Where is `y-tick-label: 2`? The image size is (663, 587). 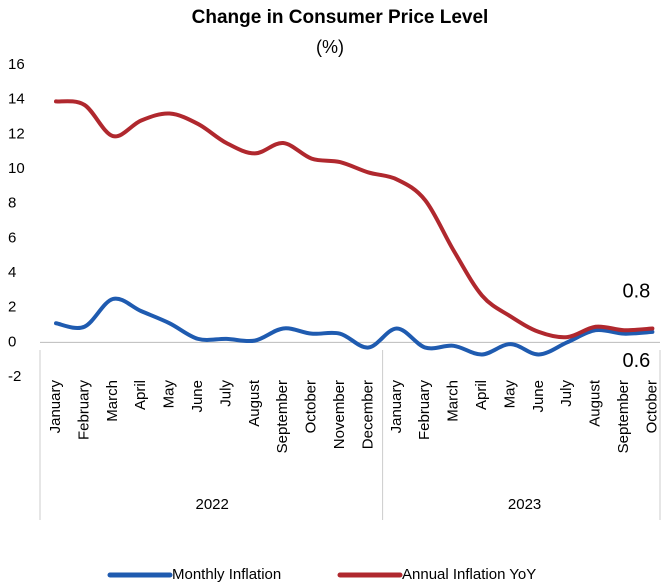 y-tick-label: 2 is located at coordinates (12, 307).